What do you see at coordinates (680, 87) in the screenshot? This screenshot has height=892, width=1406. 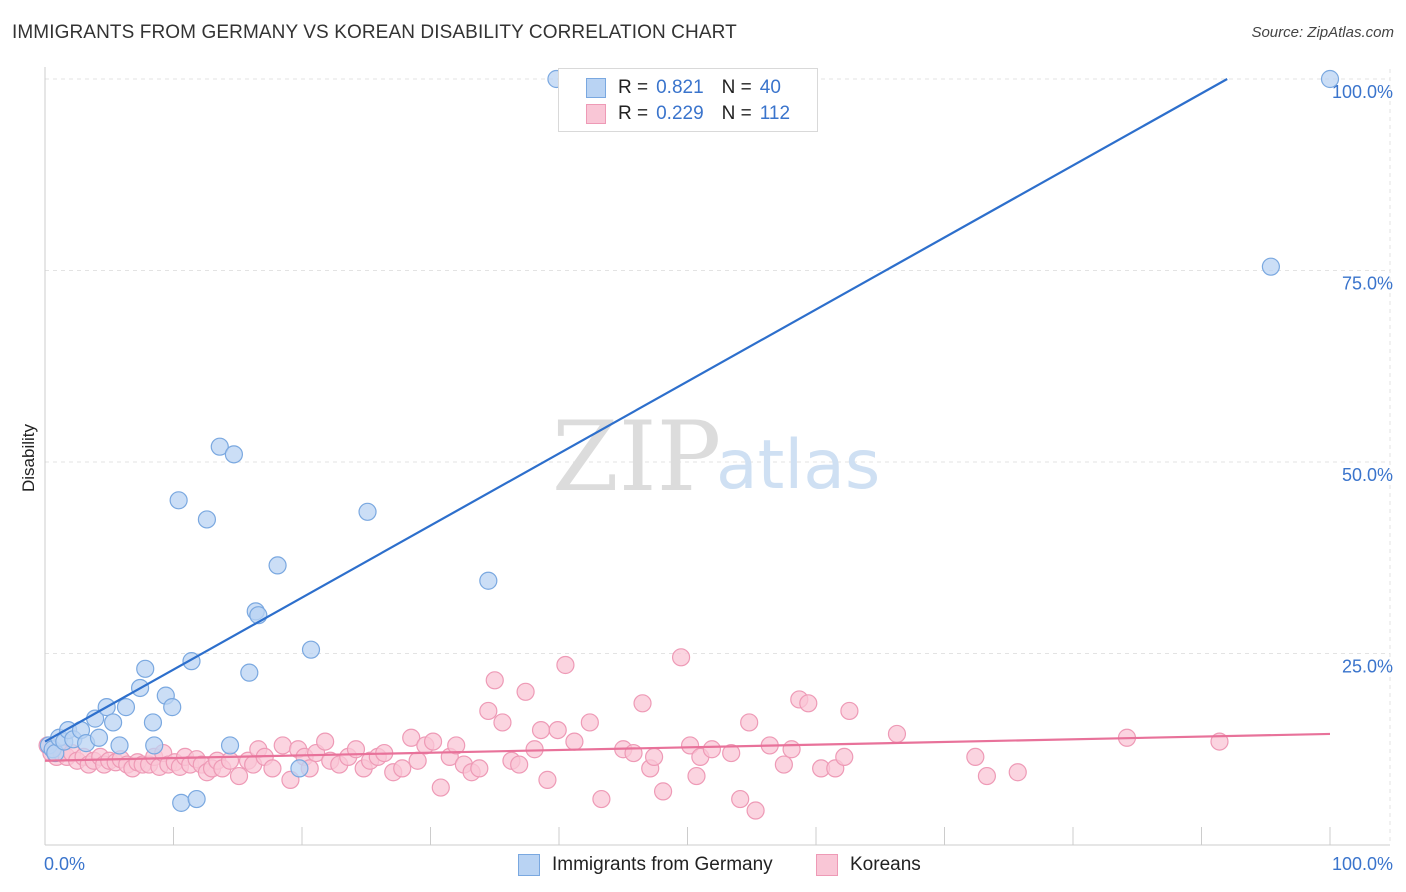 I see `legend-r-value: 0.821` at bounding box center [680, 87].